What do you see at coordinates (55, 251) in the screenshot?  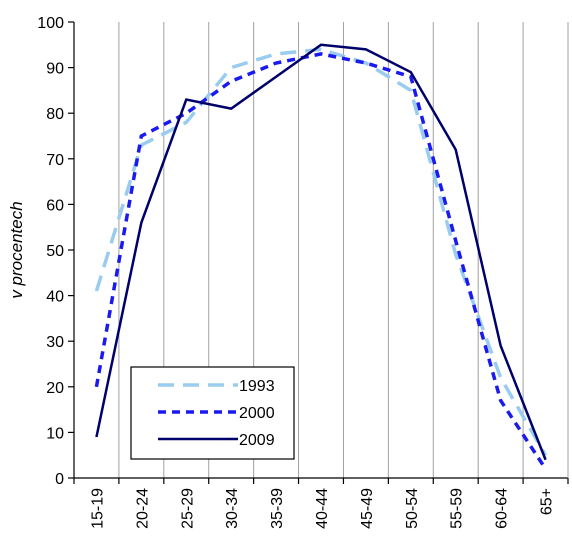 I see `y-tick-label: 50` at bounding box center [55, 251].